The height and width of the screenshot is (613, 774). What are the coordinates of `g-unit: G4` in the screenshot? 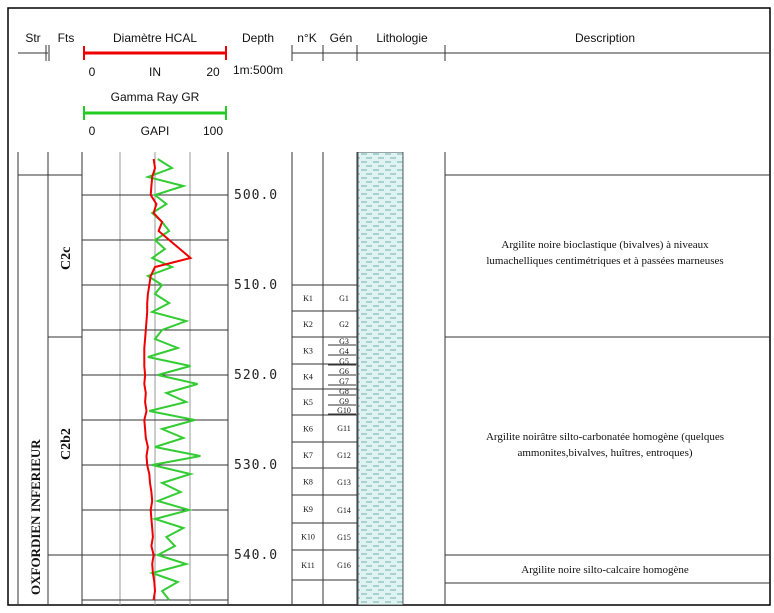 It's located at (344, 351).